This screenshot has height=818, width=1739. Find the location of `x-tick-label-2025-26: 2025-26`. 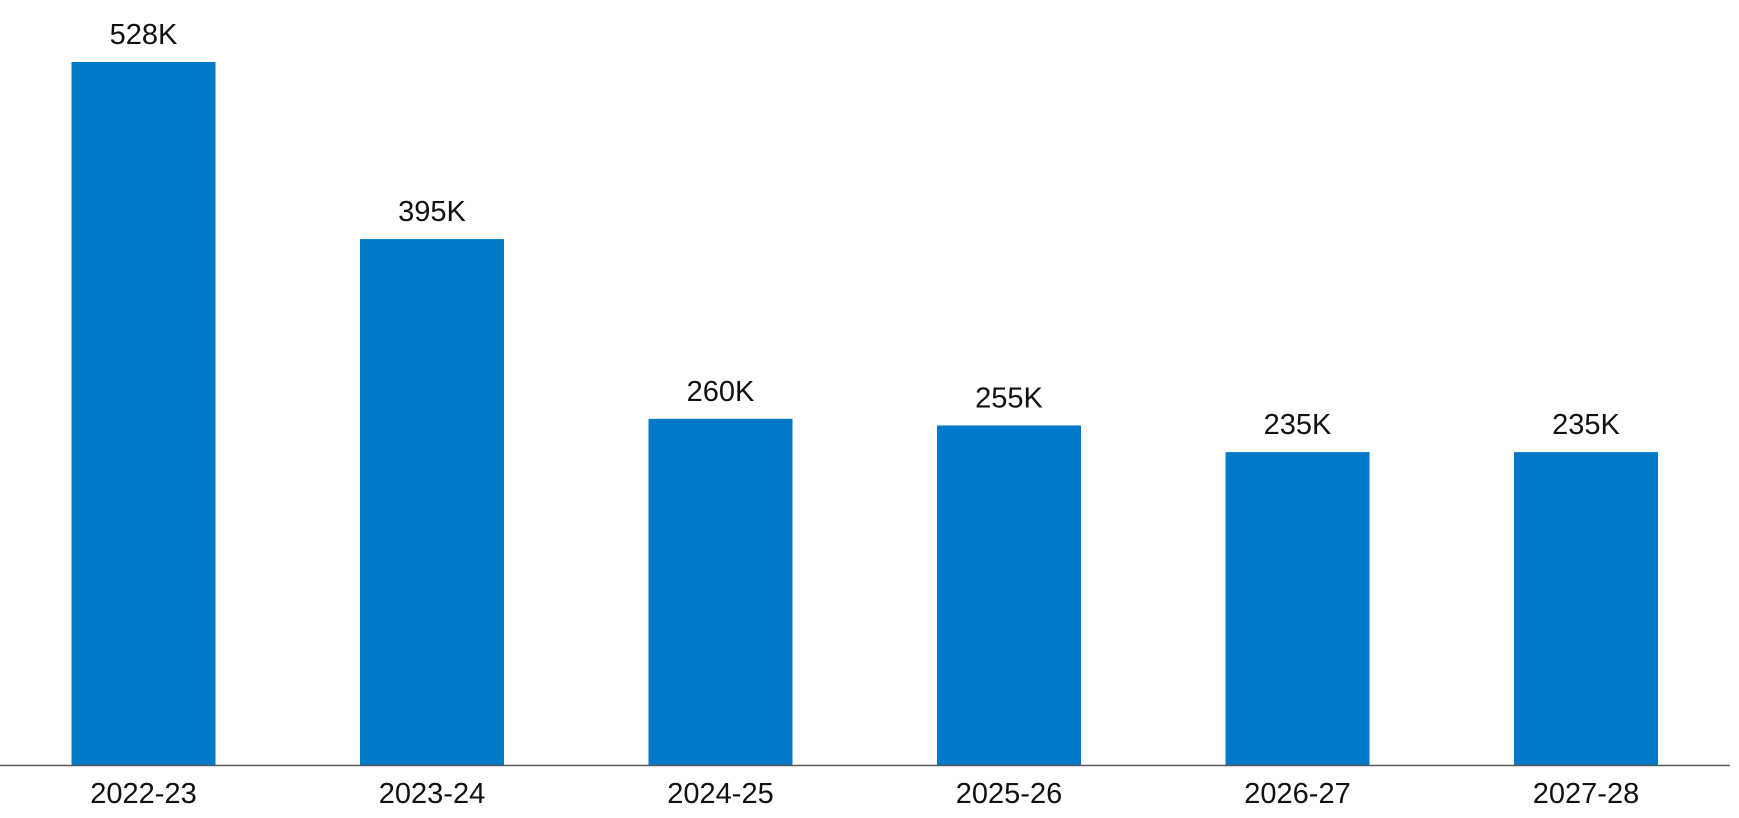

x-tick-label-2025-26: 2025-26 is located at coordinates (1009, 794).